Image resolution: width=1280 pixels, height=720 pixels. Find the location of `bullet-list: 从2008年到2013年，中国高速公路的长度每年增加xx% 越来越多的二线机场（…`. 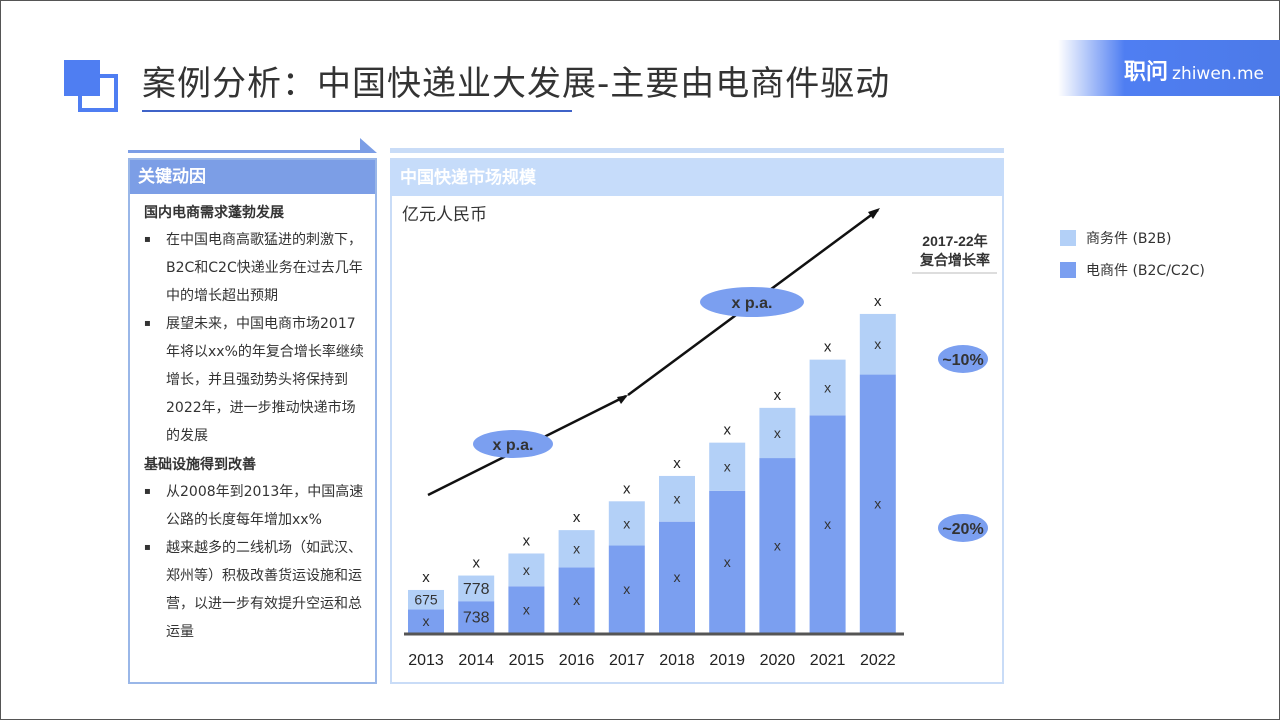

bullet-list: 从2008年到2013年，中国高速公路的长度每年增加xx% 越来越多的二线机场（… is located at coordinates (252, 562).